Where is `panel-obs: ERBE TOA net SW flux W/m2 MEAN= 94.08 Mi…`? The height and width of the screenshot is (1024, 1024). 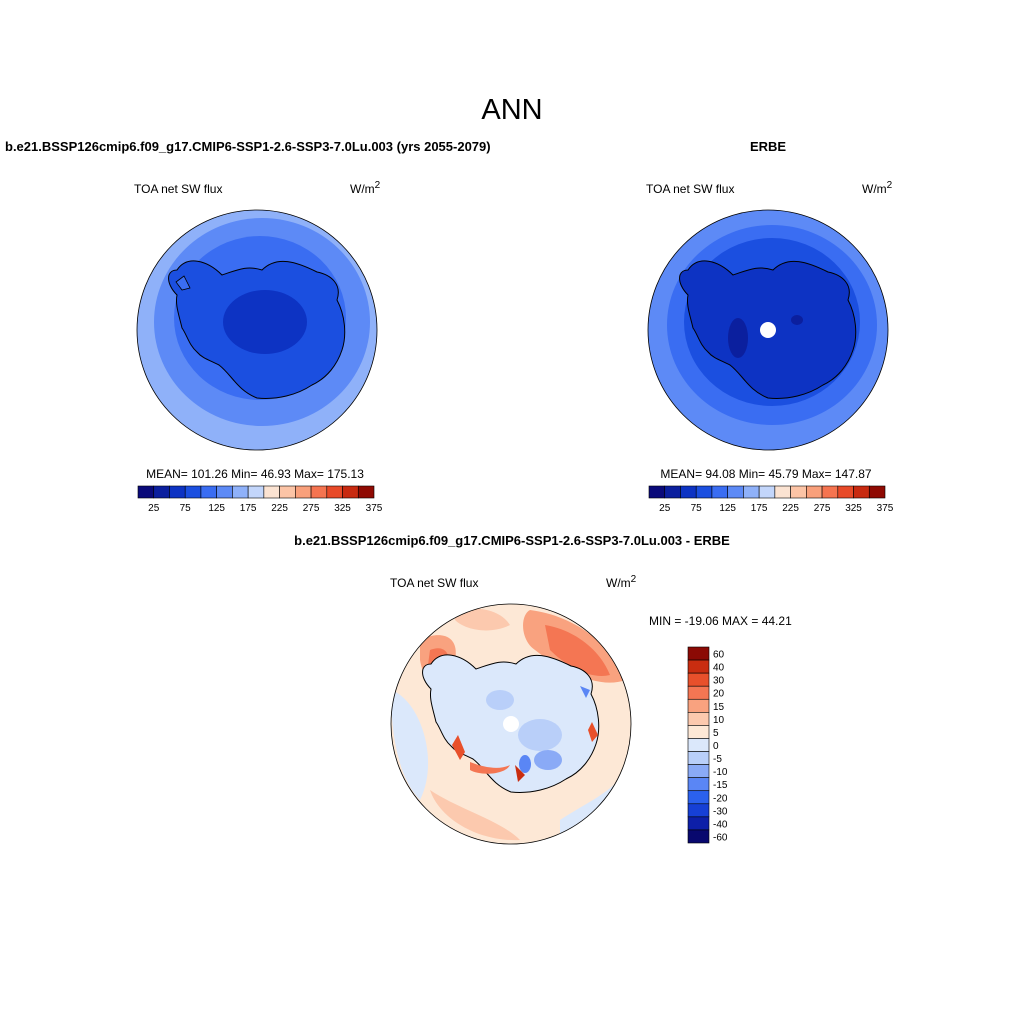 panel-obs: ERBE TOA net SW flux W/m2 MEAN= 94.08 Mi… is located at coordinates (770, 326).